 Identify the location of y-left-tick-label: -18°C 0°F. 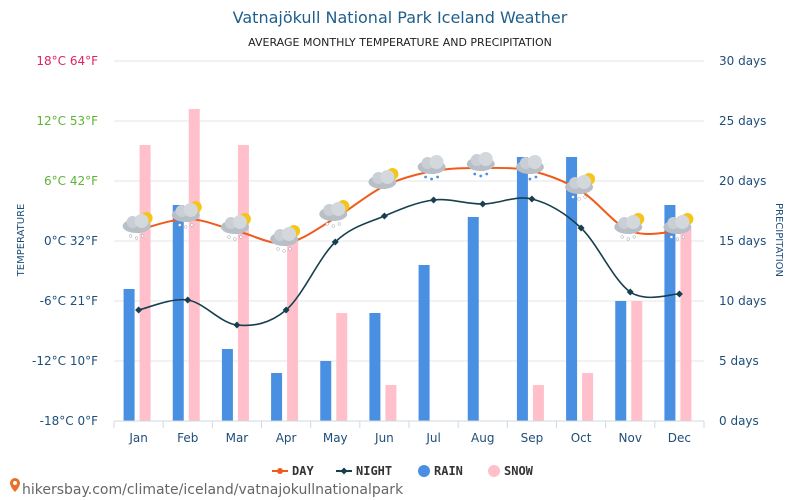
(69, 421).